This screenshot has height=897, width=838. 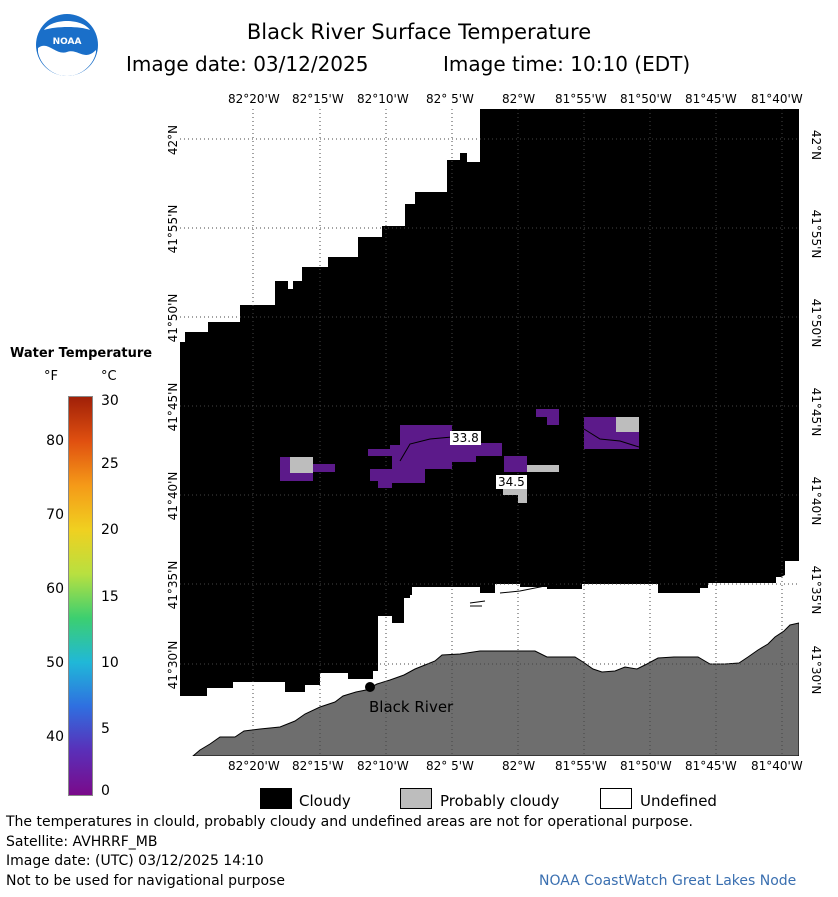 What do you see at coordinates (80, 596) in the screenshot?
I see `legend-color-bar` at bounding box center [80, 596].